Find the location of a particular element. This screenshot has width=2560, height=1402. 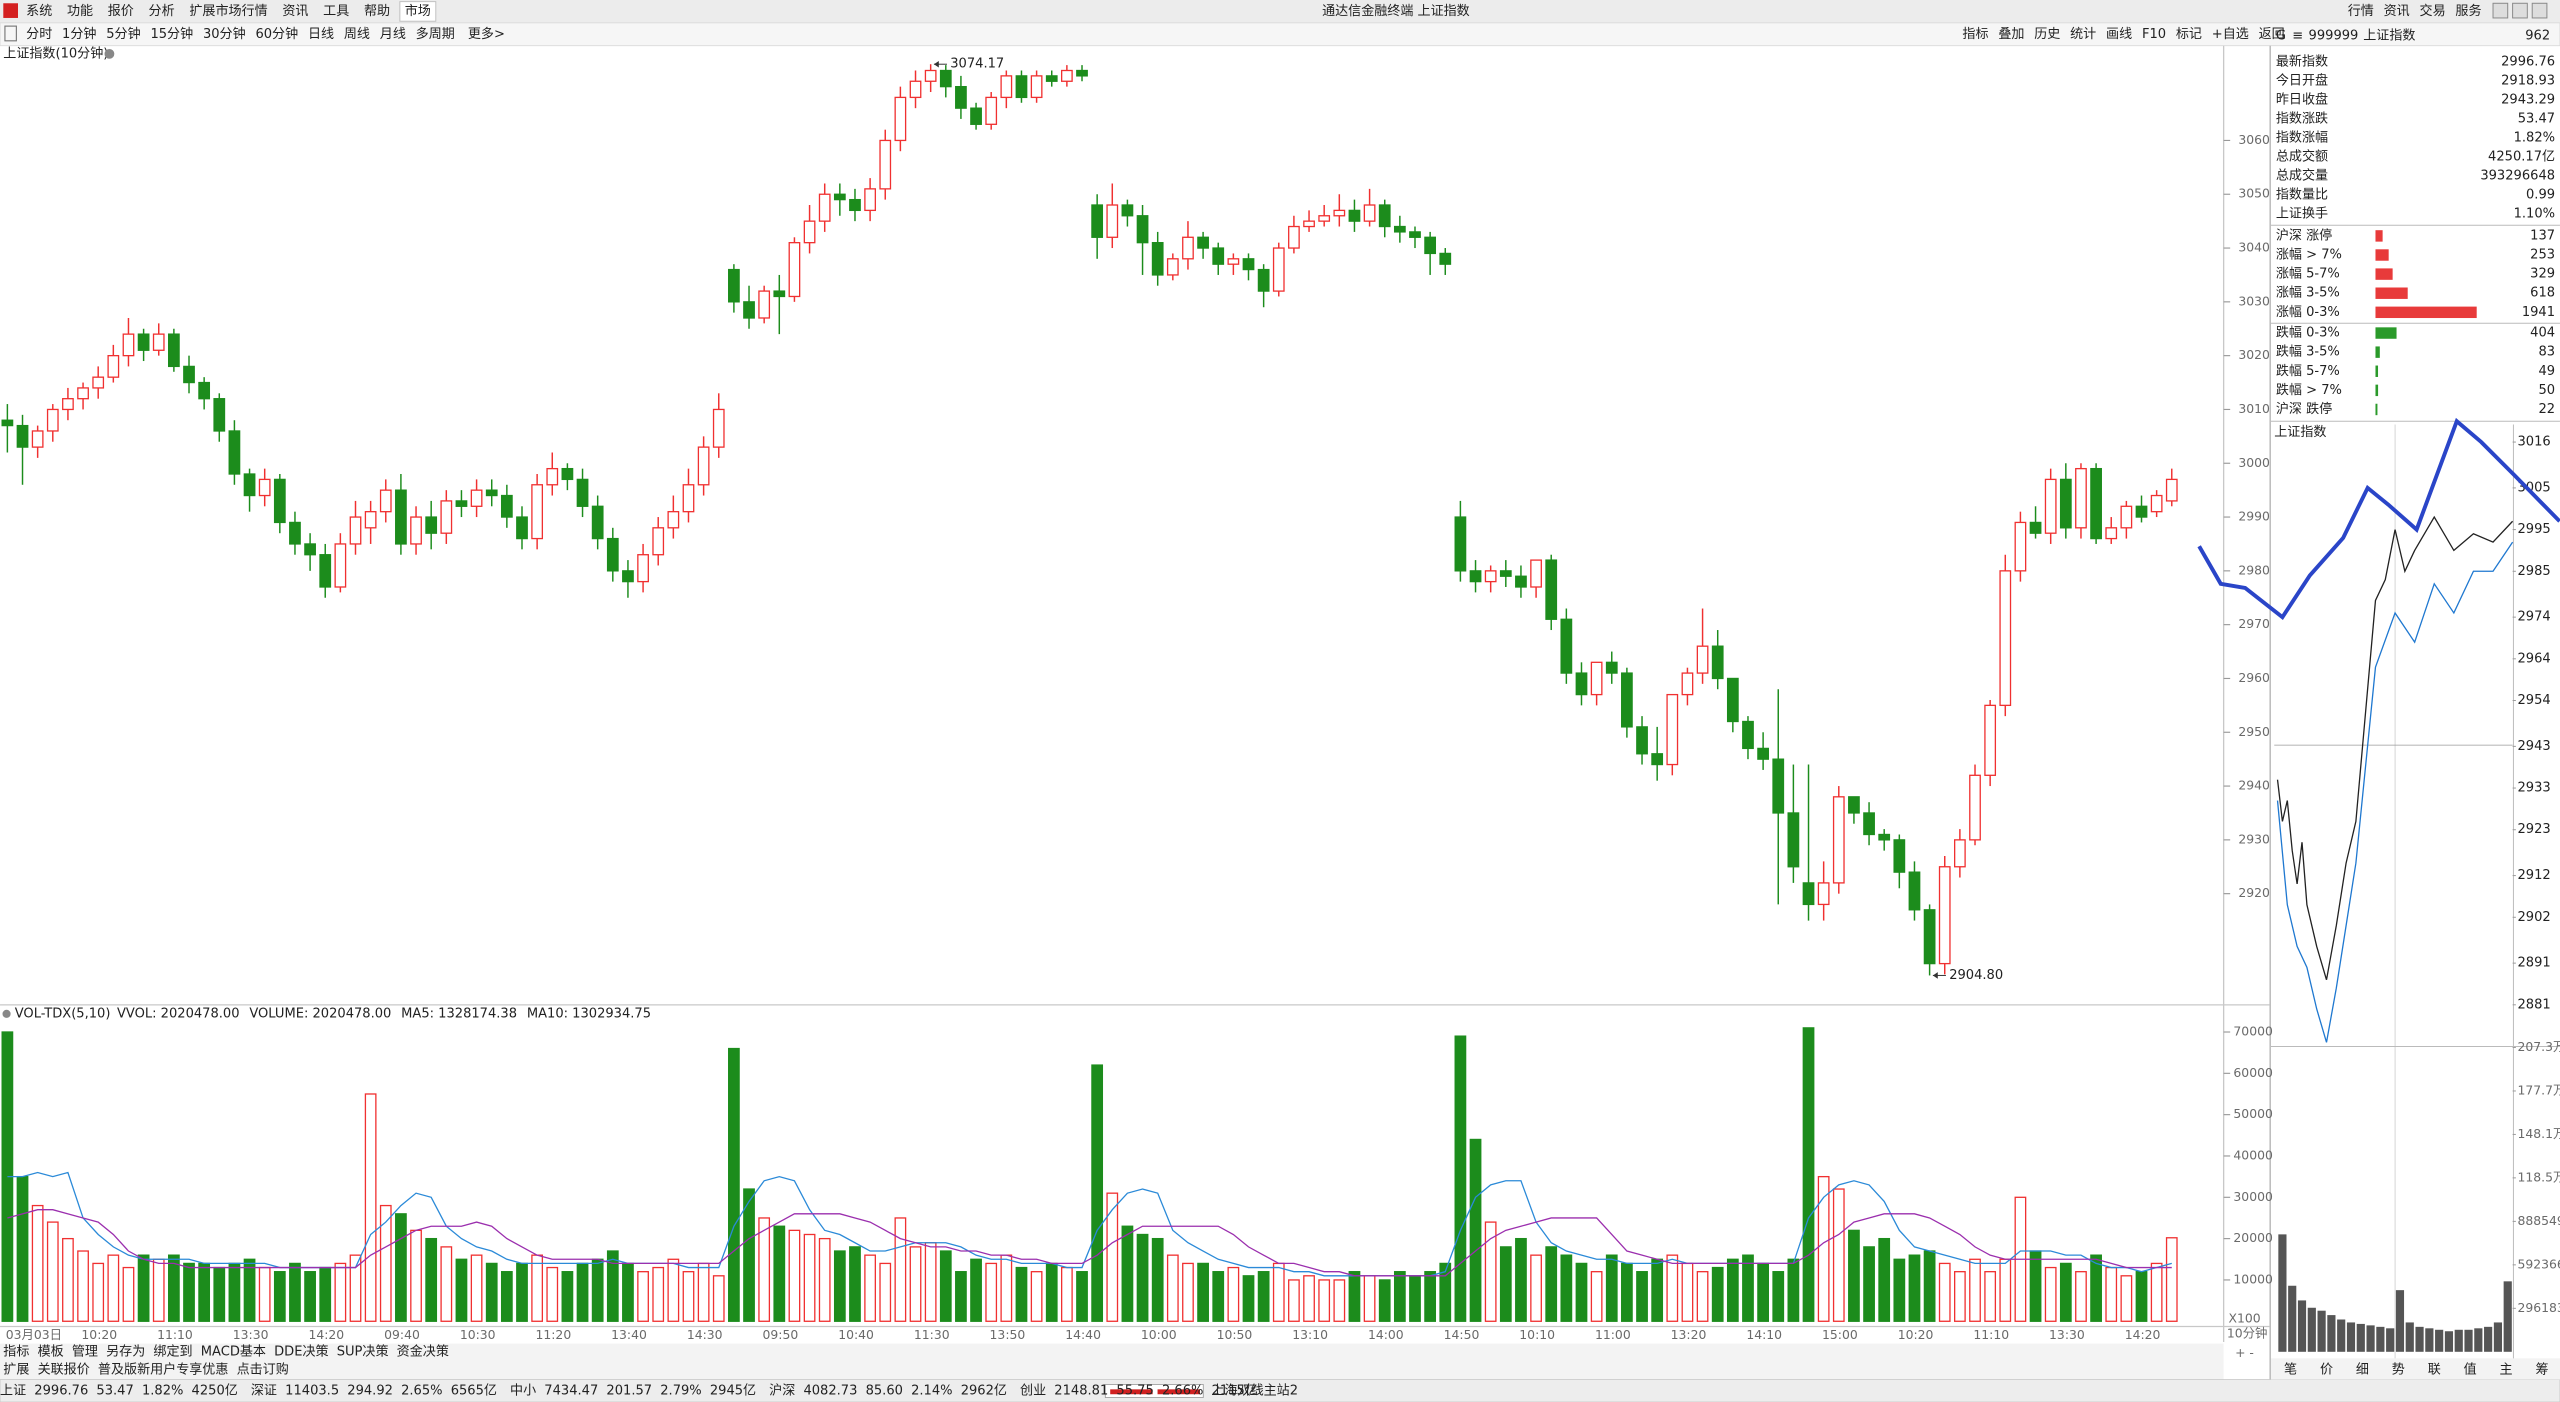

menu-item: 资讯 is located at coordinates (295, 11).